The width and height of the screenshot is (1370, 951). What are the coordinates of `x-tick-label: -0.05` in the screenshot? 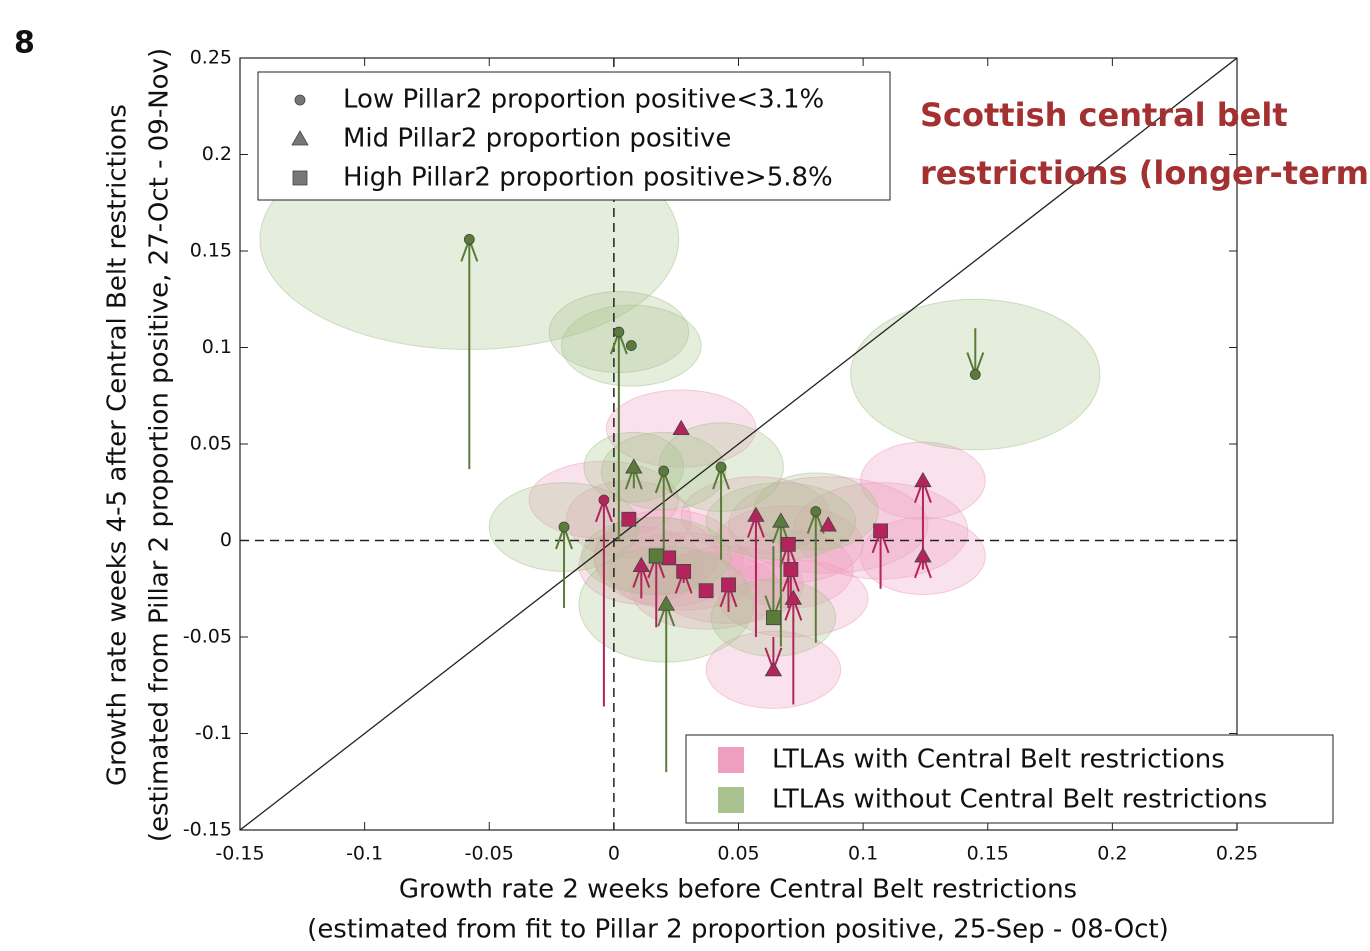 It's located at (489, 854).